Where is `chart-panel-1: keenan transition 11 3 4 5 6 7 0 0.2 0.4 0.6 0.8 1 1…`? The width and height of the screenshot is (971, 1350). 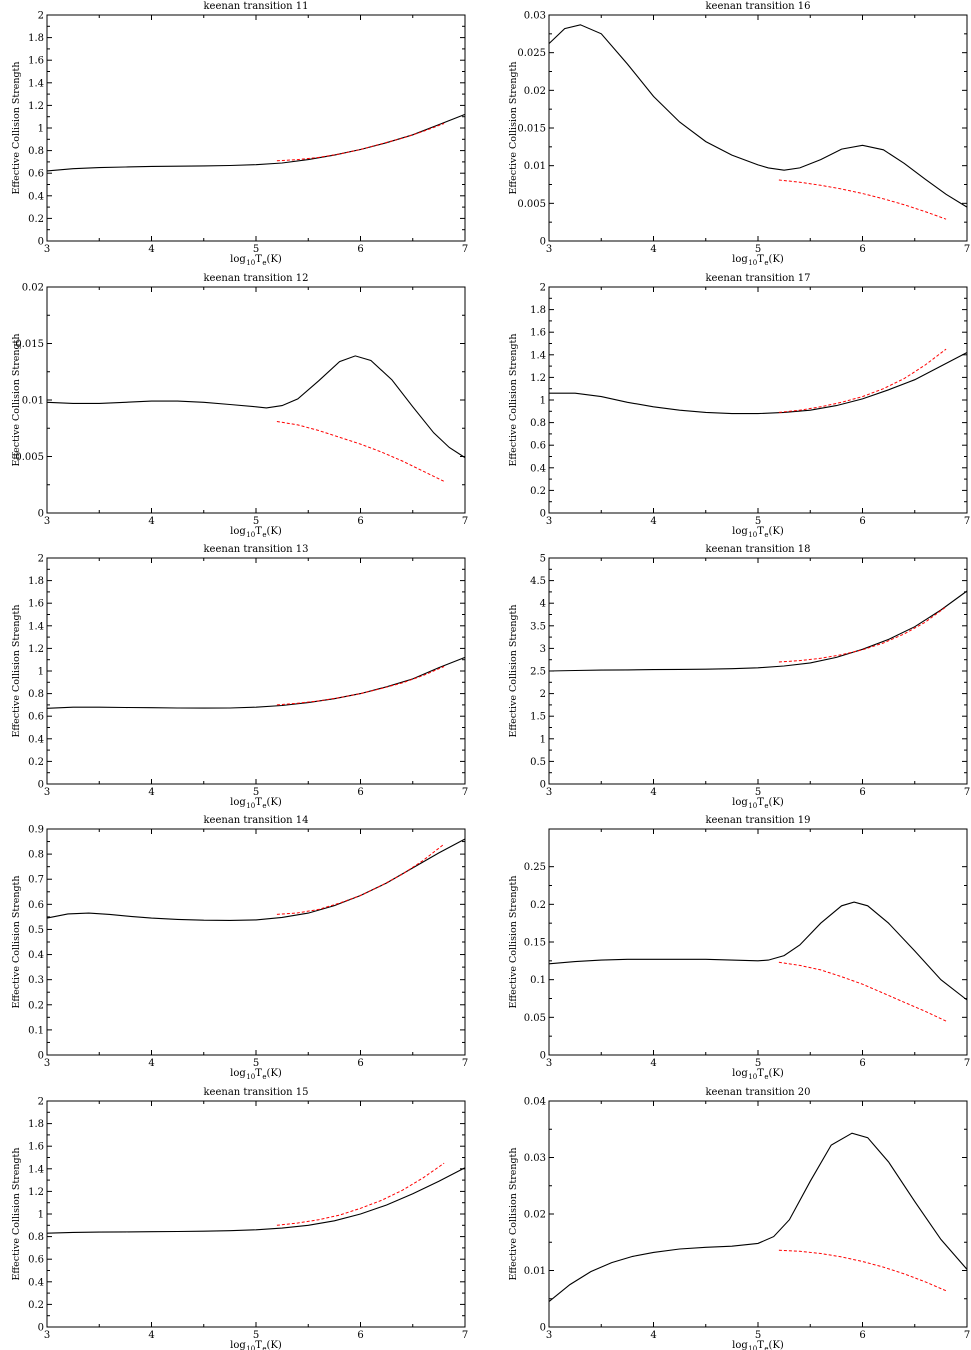 chart-panel-1: keenan transition 11 3 4 5 6 7 0 0.2 0.4 0.6 0.8 1 1… is located at coordinates (239, 134).